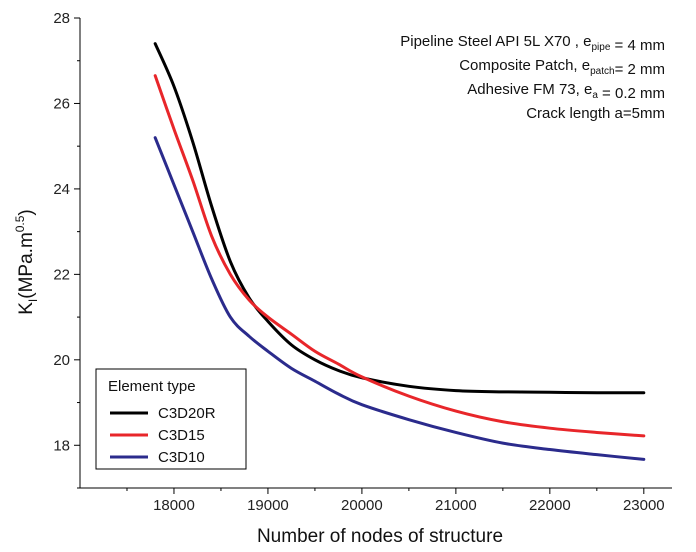  I want to click on annotation-subscript: pipe, so click(600, 47).